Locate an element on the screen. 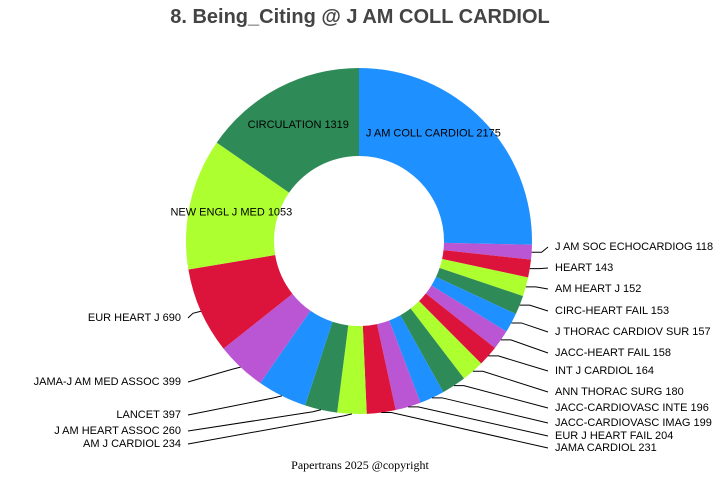 This screenshot has width=720, height=480. slice-j-am-coll-cardiol is located at coordinates (445, 156).